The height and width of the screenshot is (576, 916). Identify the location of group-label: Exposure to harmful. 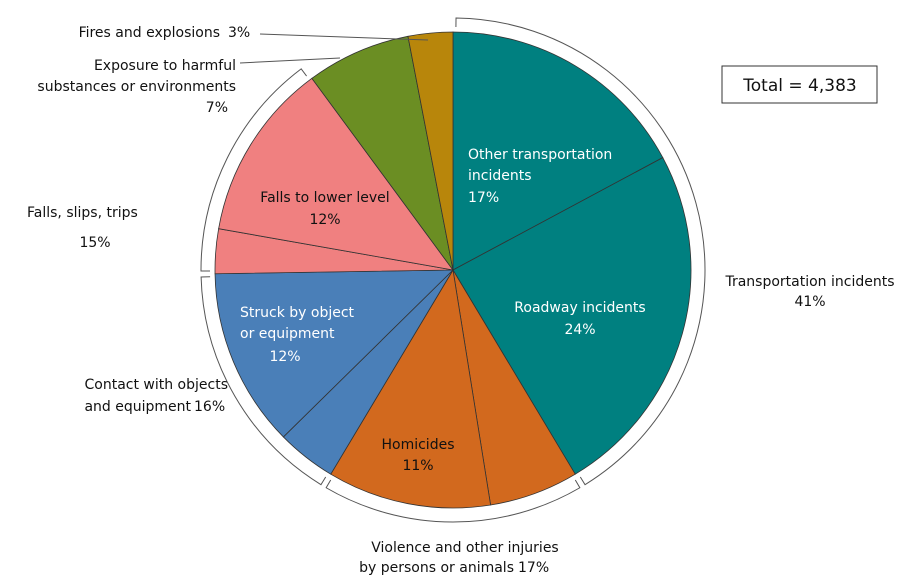
(165, 66).